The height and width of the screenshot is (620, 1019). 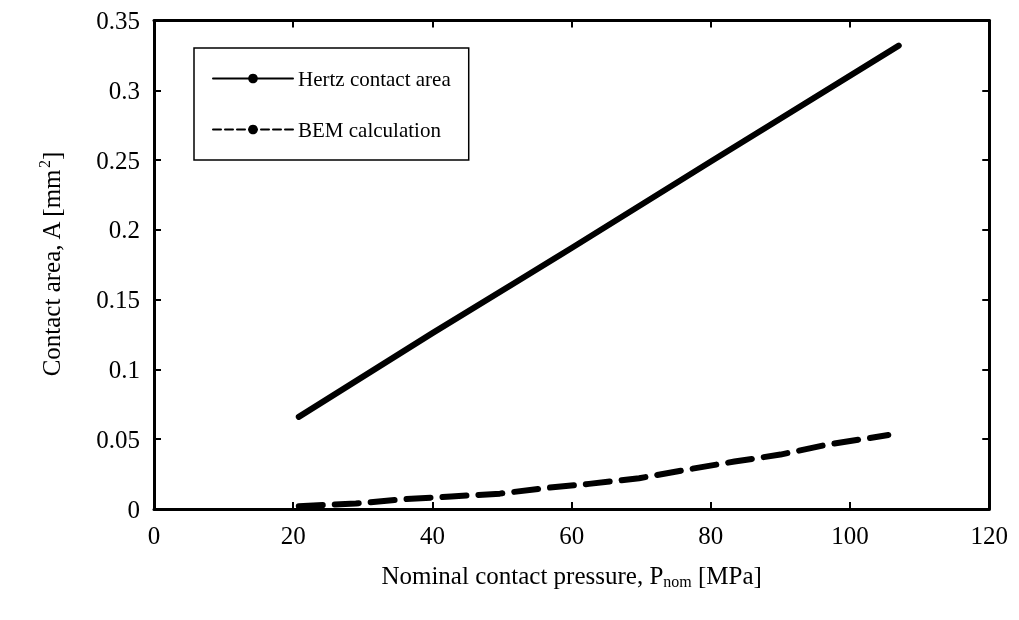 I want to click on x-tick-label: 20, so click(x=293, y=535).